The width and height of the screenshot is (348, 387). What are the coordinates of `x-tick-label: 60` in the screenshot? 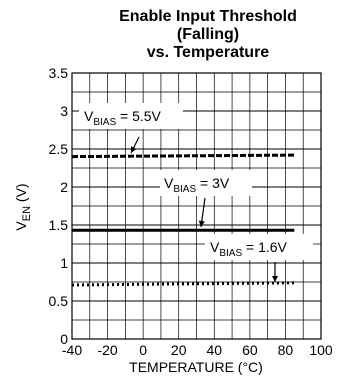 It's located at (250, 350).